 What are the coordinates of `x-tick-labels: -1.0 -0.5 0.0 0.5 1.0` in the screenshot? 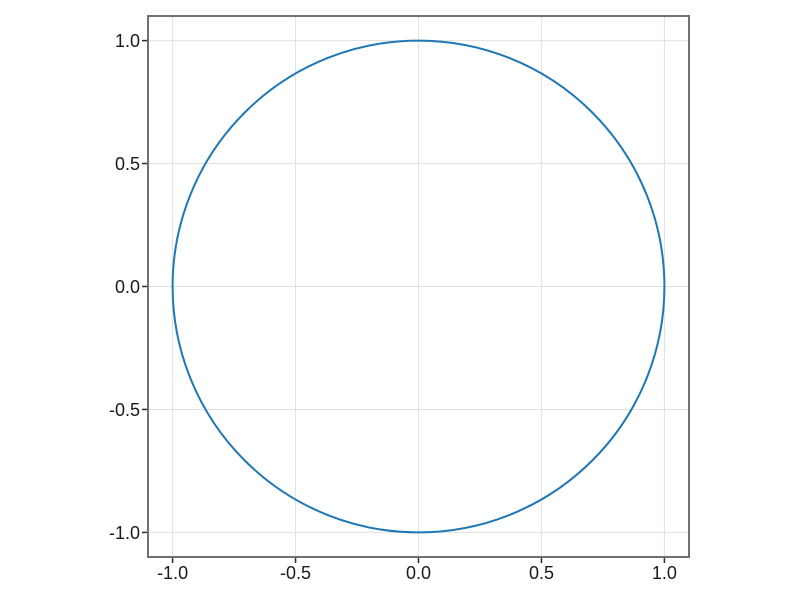 It's located at (417, 573).